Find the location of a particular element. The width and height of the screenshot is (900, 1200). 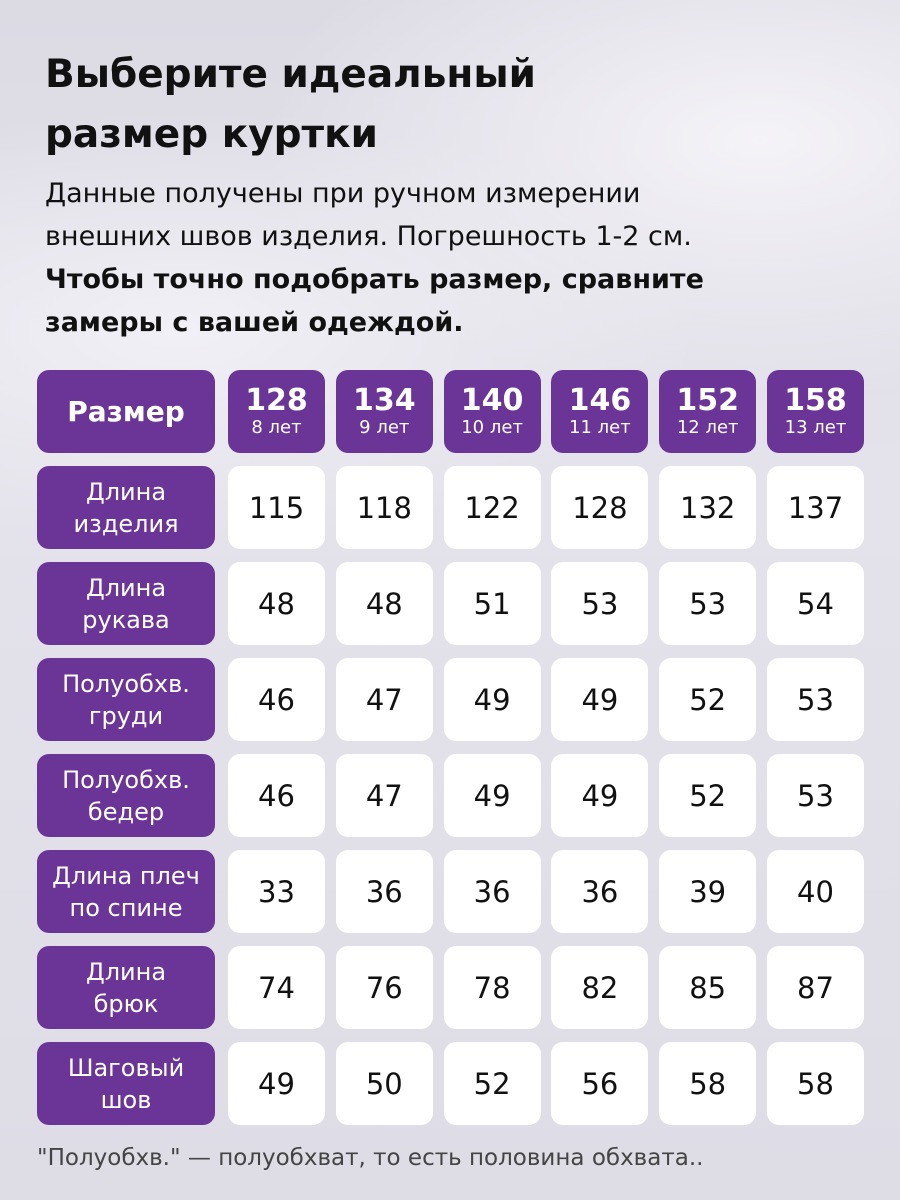

cell-value: 74 is located at coordinates (276, 987).